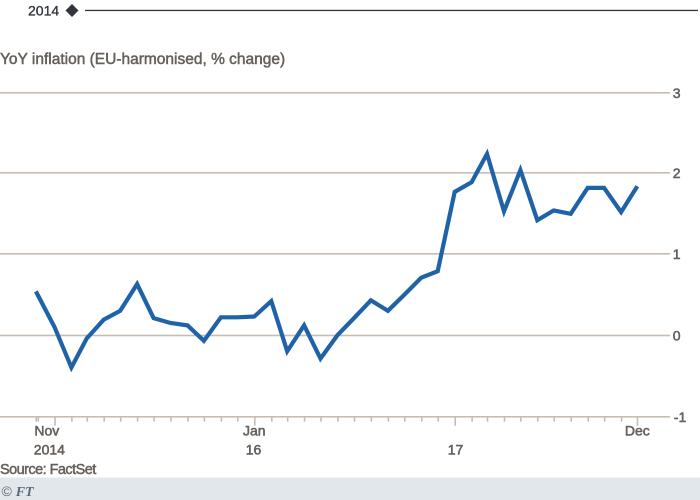 The height and width of the screenshot is (500, 700). I want to click on svg-text: 0, so click(677, 336).